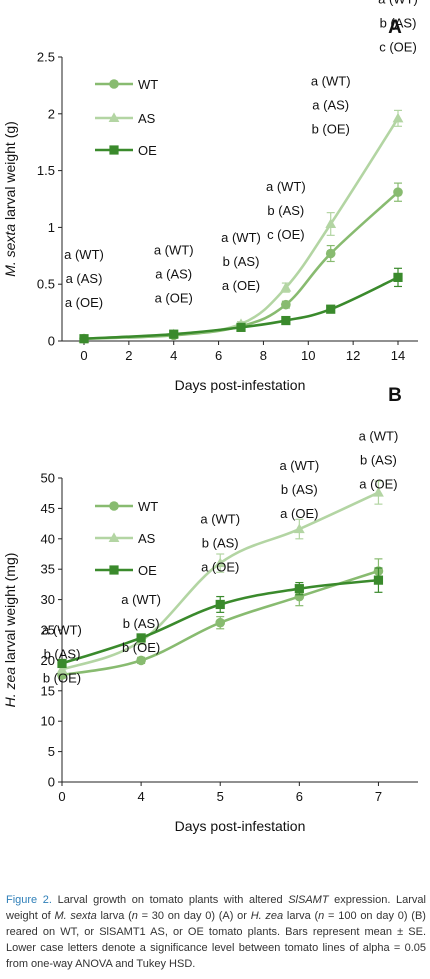  What do you see at coordinates (114, 916) in the screenshot?
I see `caption-text-3: larva (` at bounding box center [114, 916].